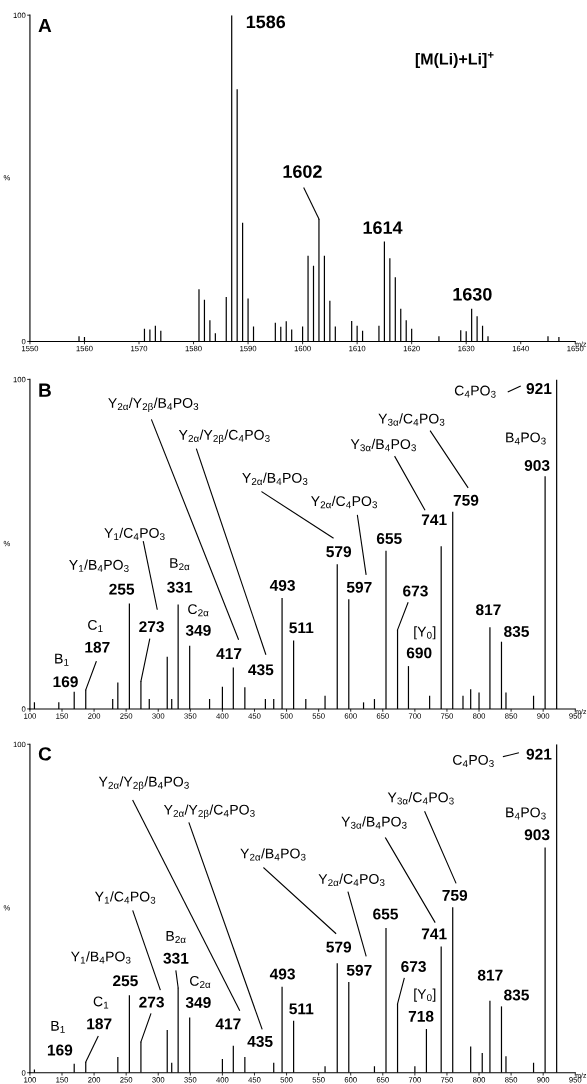 The height and width of the screenshot is (1084, 587). What do you see at coordinates (383, 228) in the screenshot?
I see `annotation: 1614` at bounding box center [383, 228].